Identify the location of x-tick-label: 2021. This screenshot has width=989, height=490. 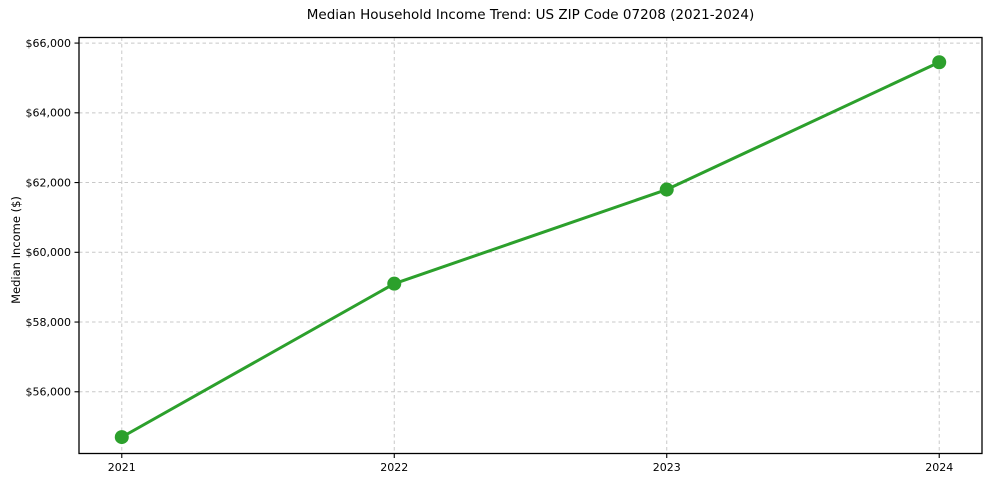
(122, 467).